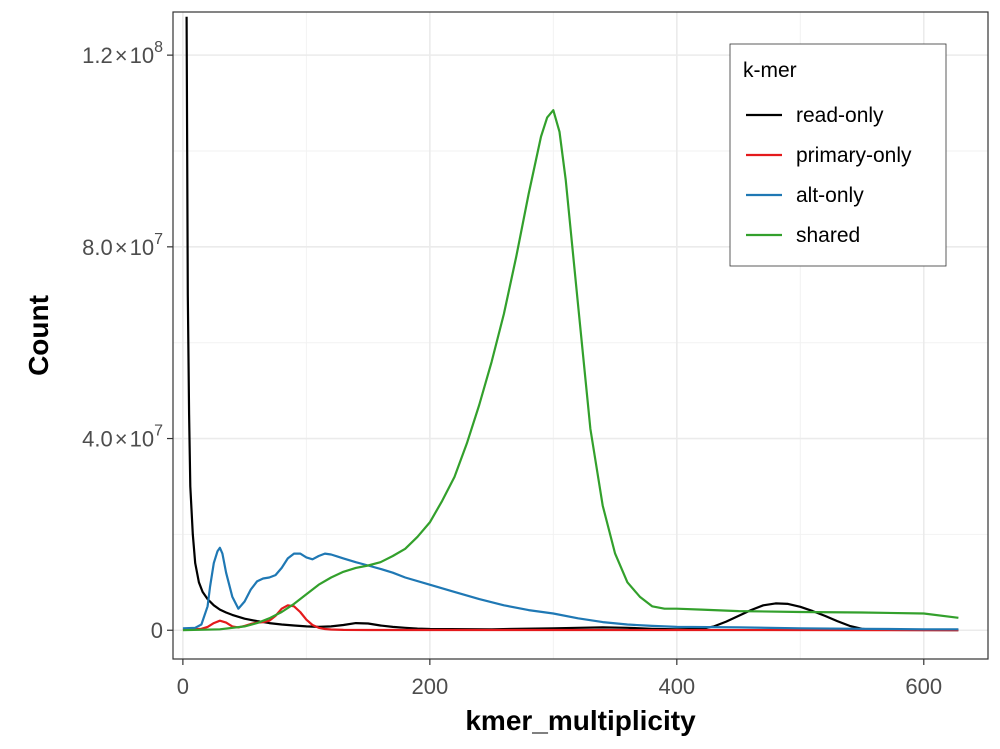 This screenshot has height=749, width=1000. I want to click on x-tick-label: 400, so click(676, 686).